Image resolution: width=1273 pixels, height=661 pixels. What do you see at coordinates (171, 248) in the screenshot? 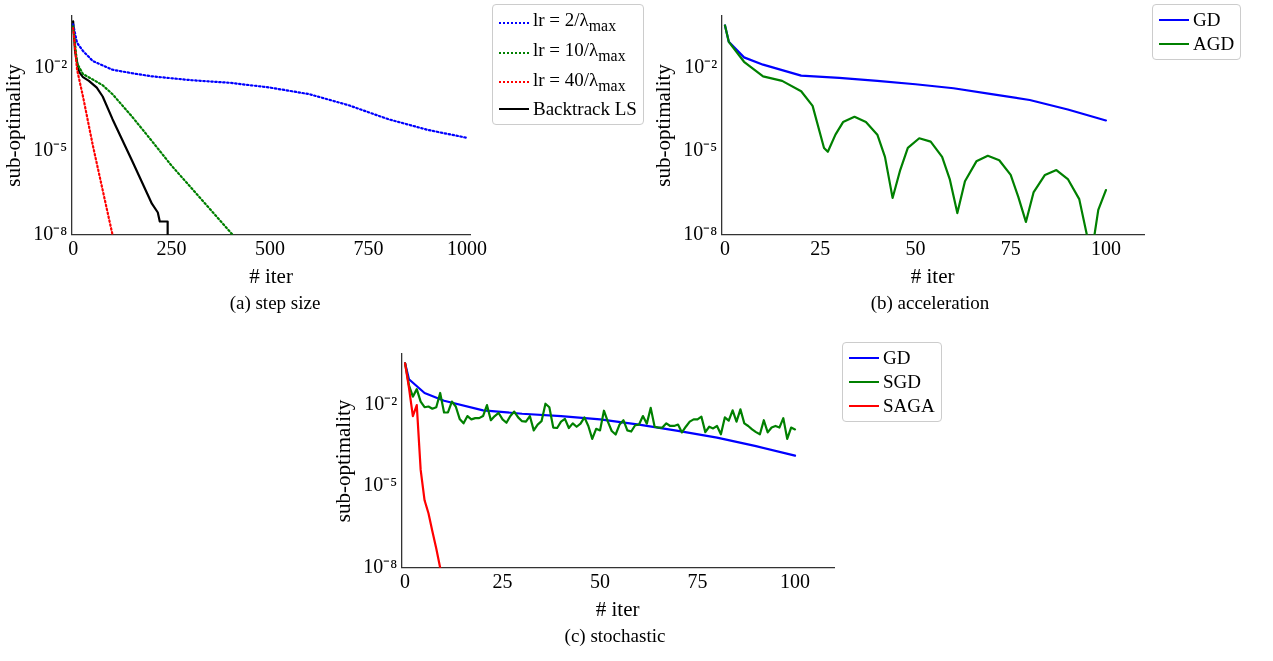
I see `x-tick-label: 250` at bounding box center [171, 248].